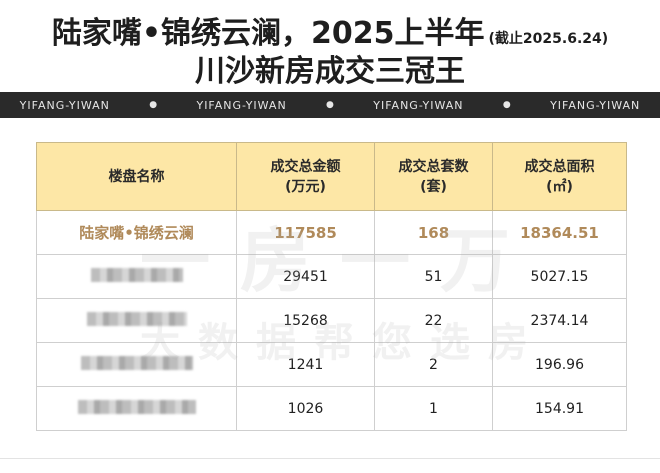  I want to click on title-line-1: 陆家嘴•锦绣云澜，2025上半年 (截止2025.6.24), so click(330, 30).